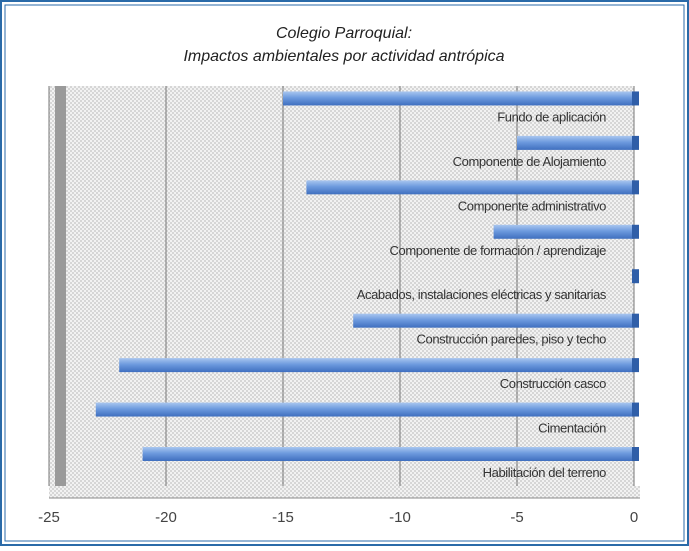 The image size is (689, 551). I want to click on x-tick-label: -10, so click(400, 517).